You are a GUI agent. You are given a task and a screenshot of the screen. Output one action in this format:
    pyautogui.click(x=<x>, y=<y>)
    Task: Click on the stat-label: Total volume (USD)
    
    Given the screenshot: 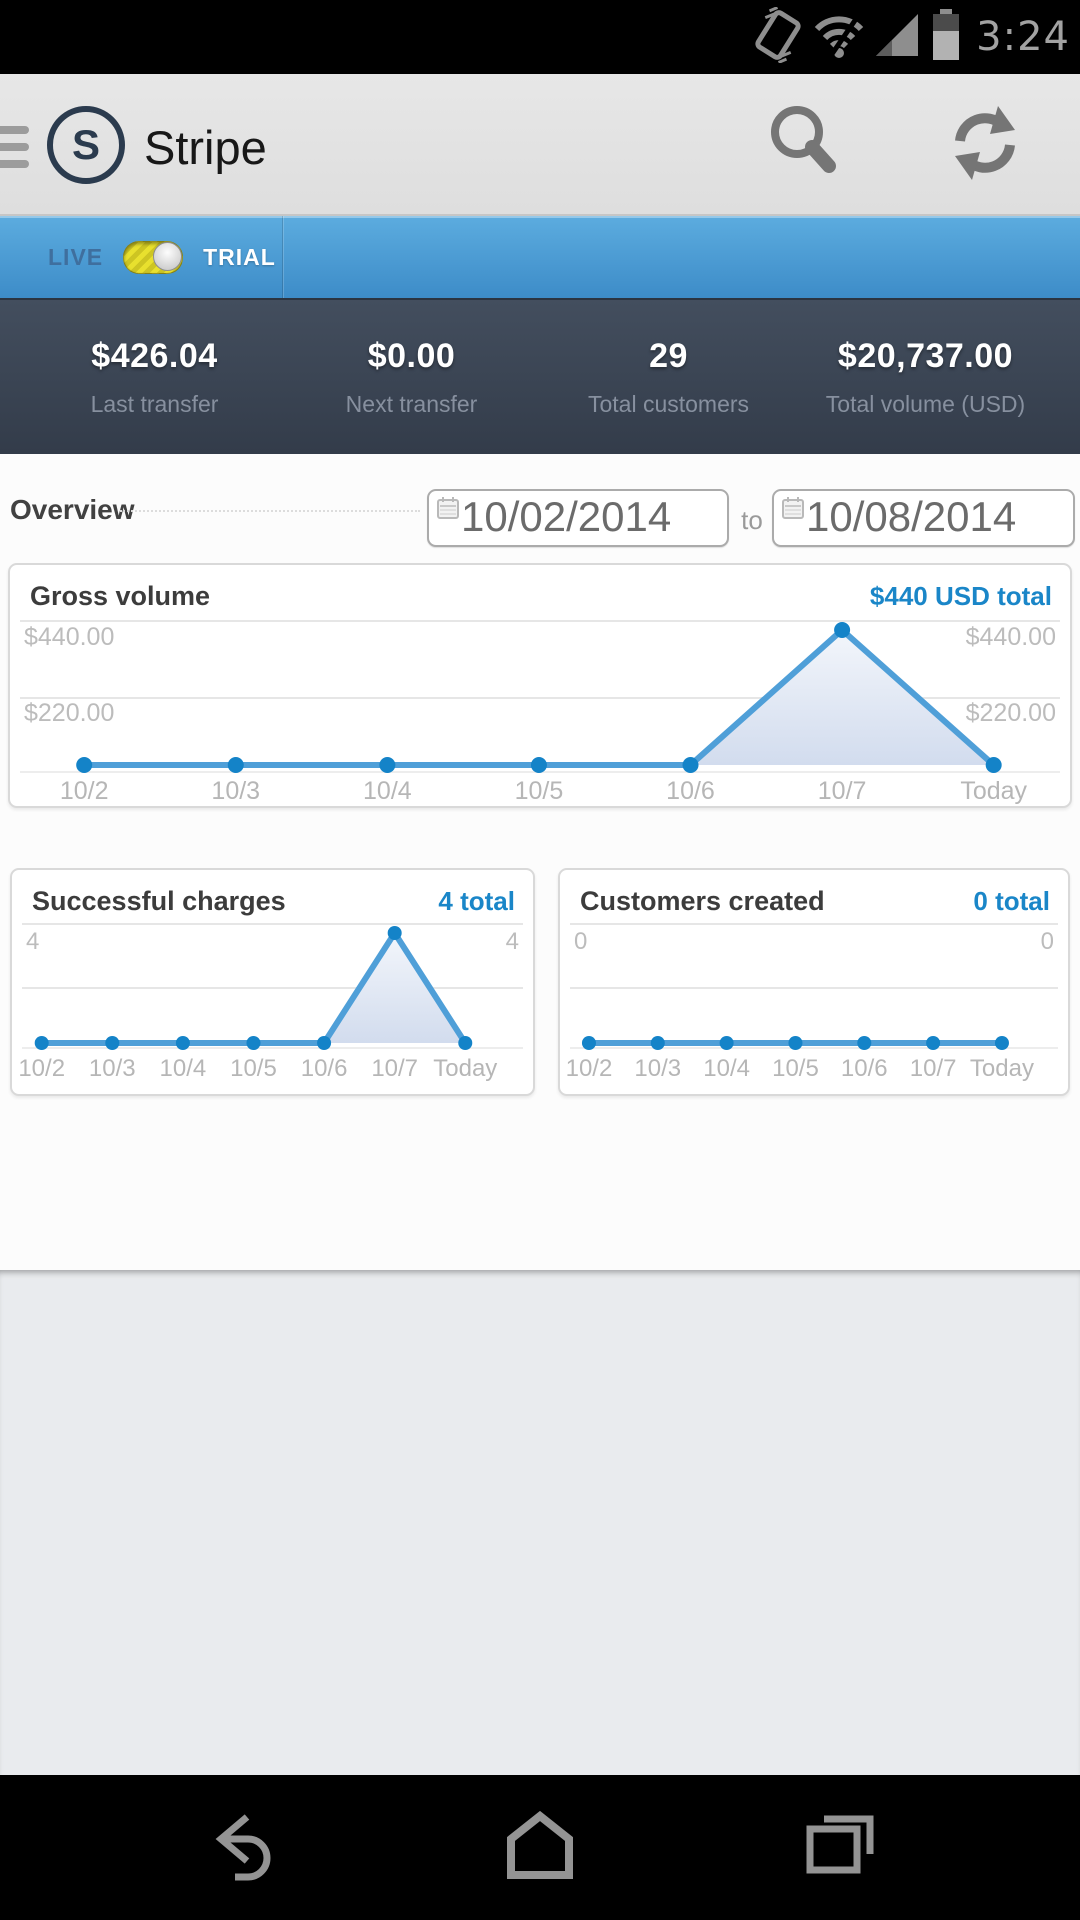 What is the action you would take?
    pyautogui.click(x=925, y=403)
    